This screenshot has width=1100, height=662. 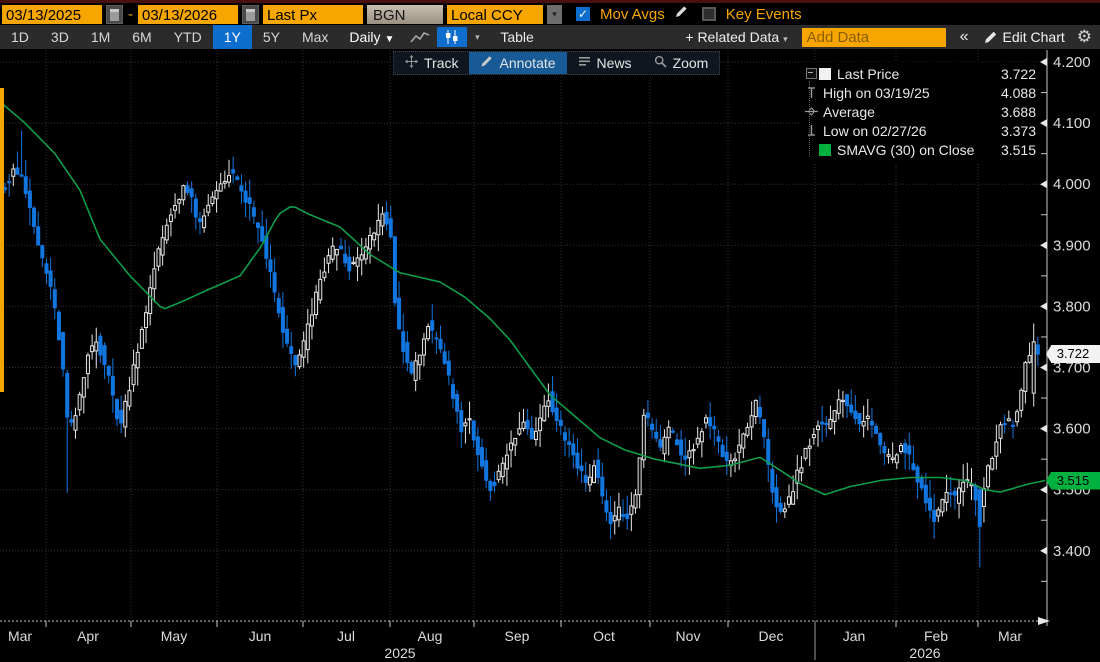 I want to click on mov-avgs-label: Mov Avgs, so click(x=632, y=14).